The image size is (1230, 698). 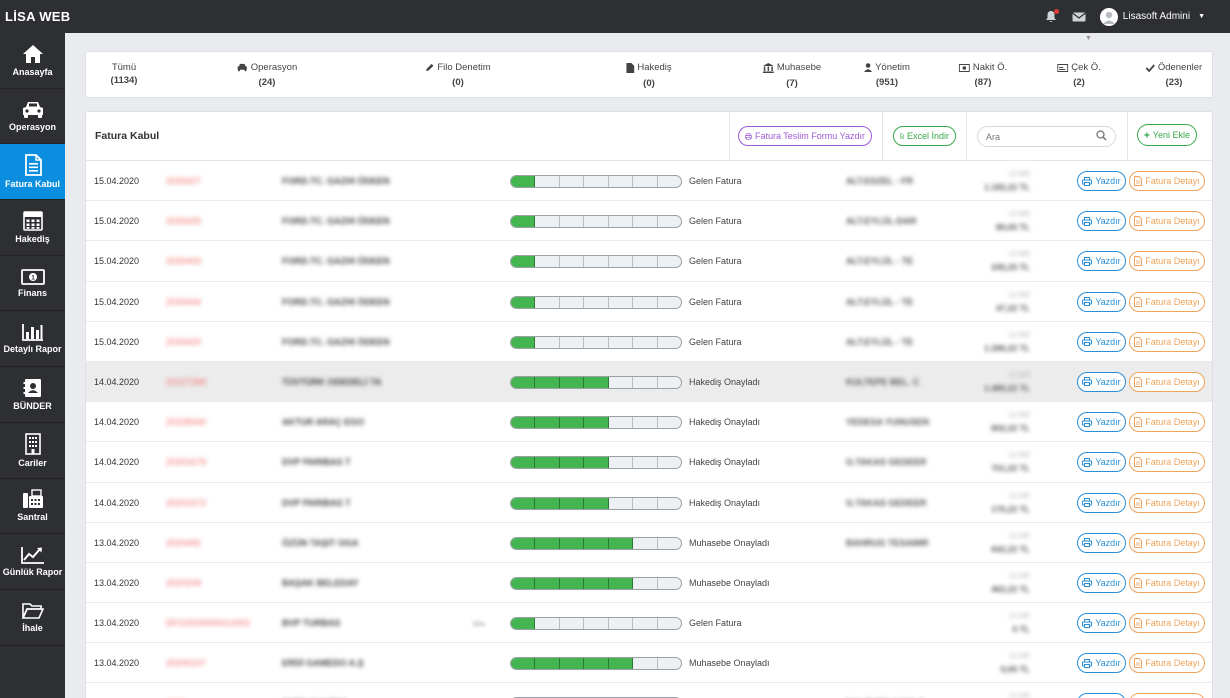 What do you see at coordinates (186, 462) in the screenshot?
I see `invoice-number: 20201679` at bounding box center [186, 462].